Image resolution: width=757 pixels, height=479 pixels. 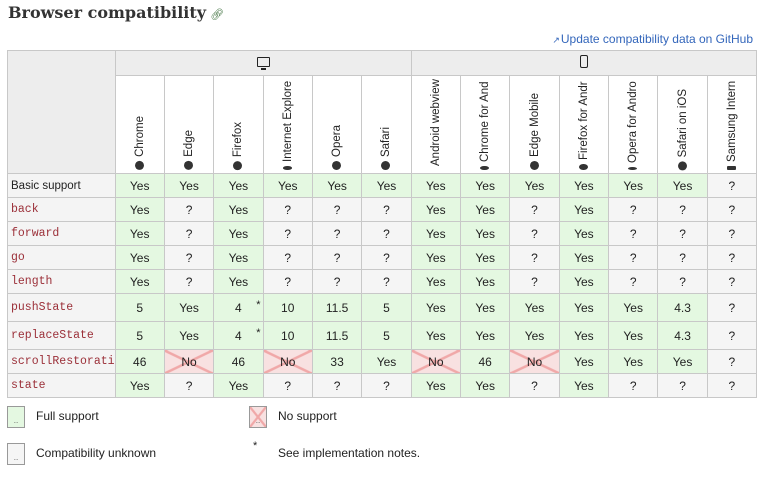 I want to click on platform-desktop, so click(x=263, y=63).